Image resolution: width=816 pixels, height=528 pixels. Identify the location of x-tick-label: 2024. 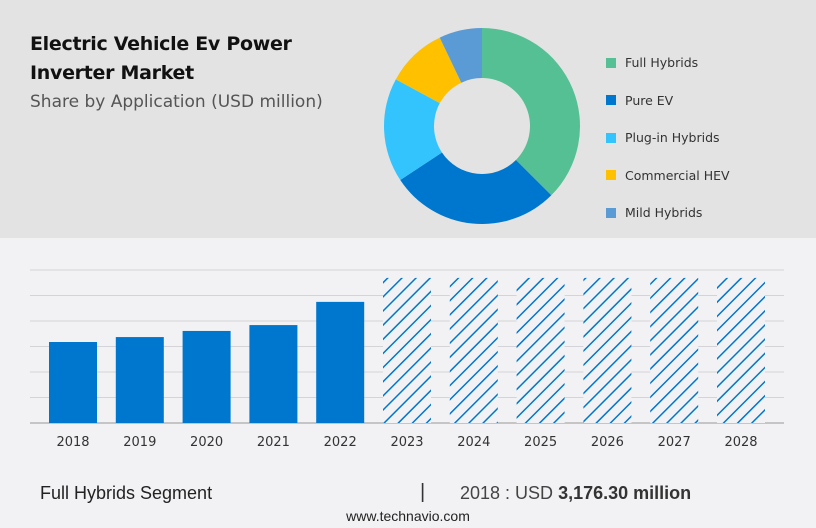
(473, 442).